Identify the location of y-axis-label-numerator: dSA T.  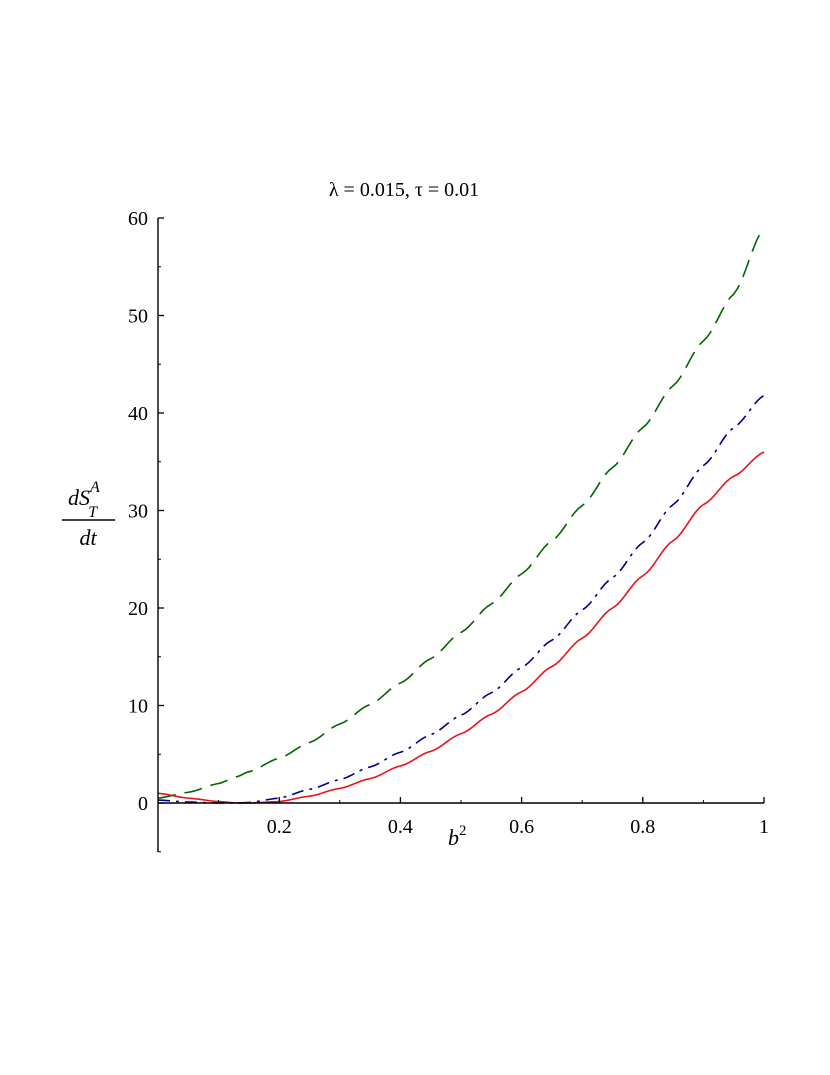
(84, 500).